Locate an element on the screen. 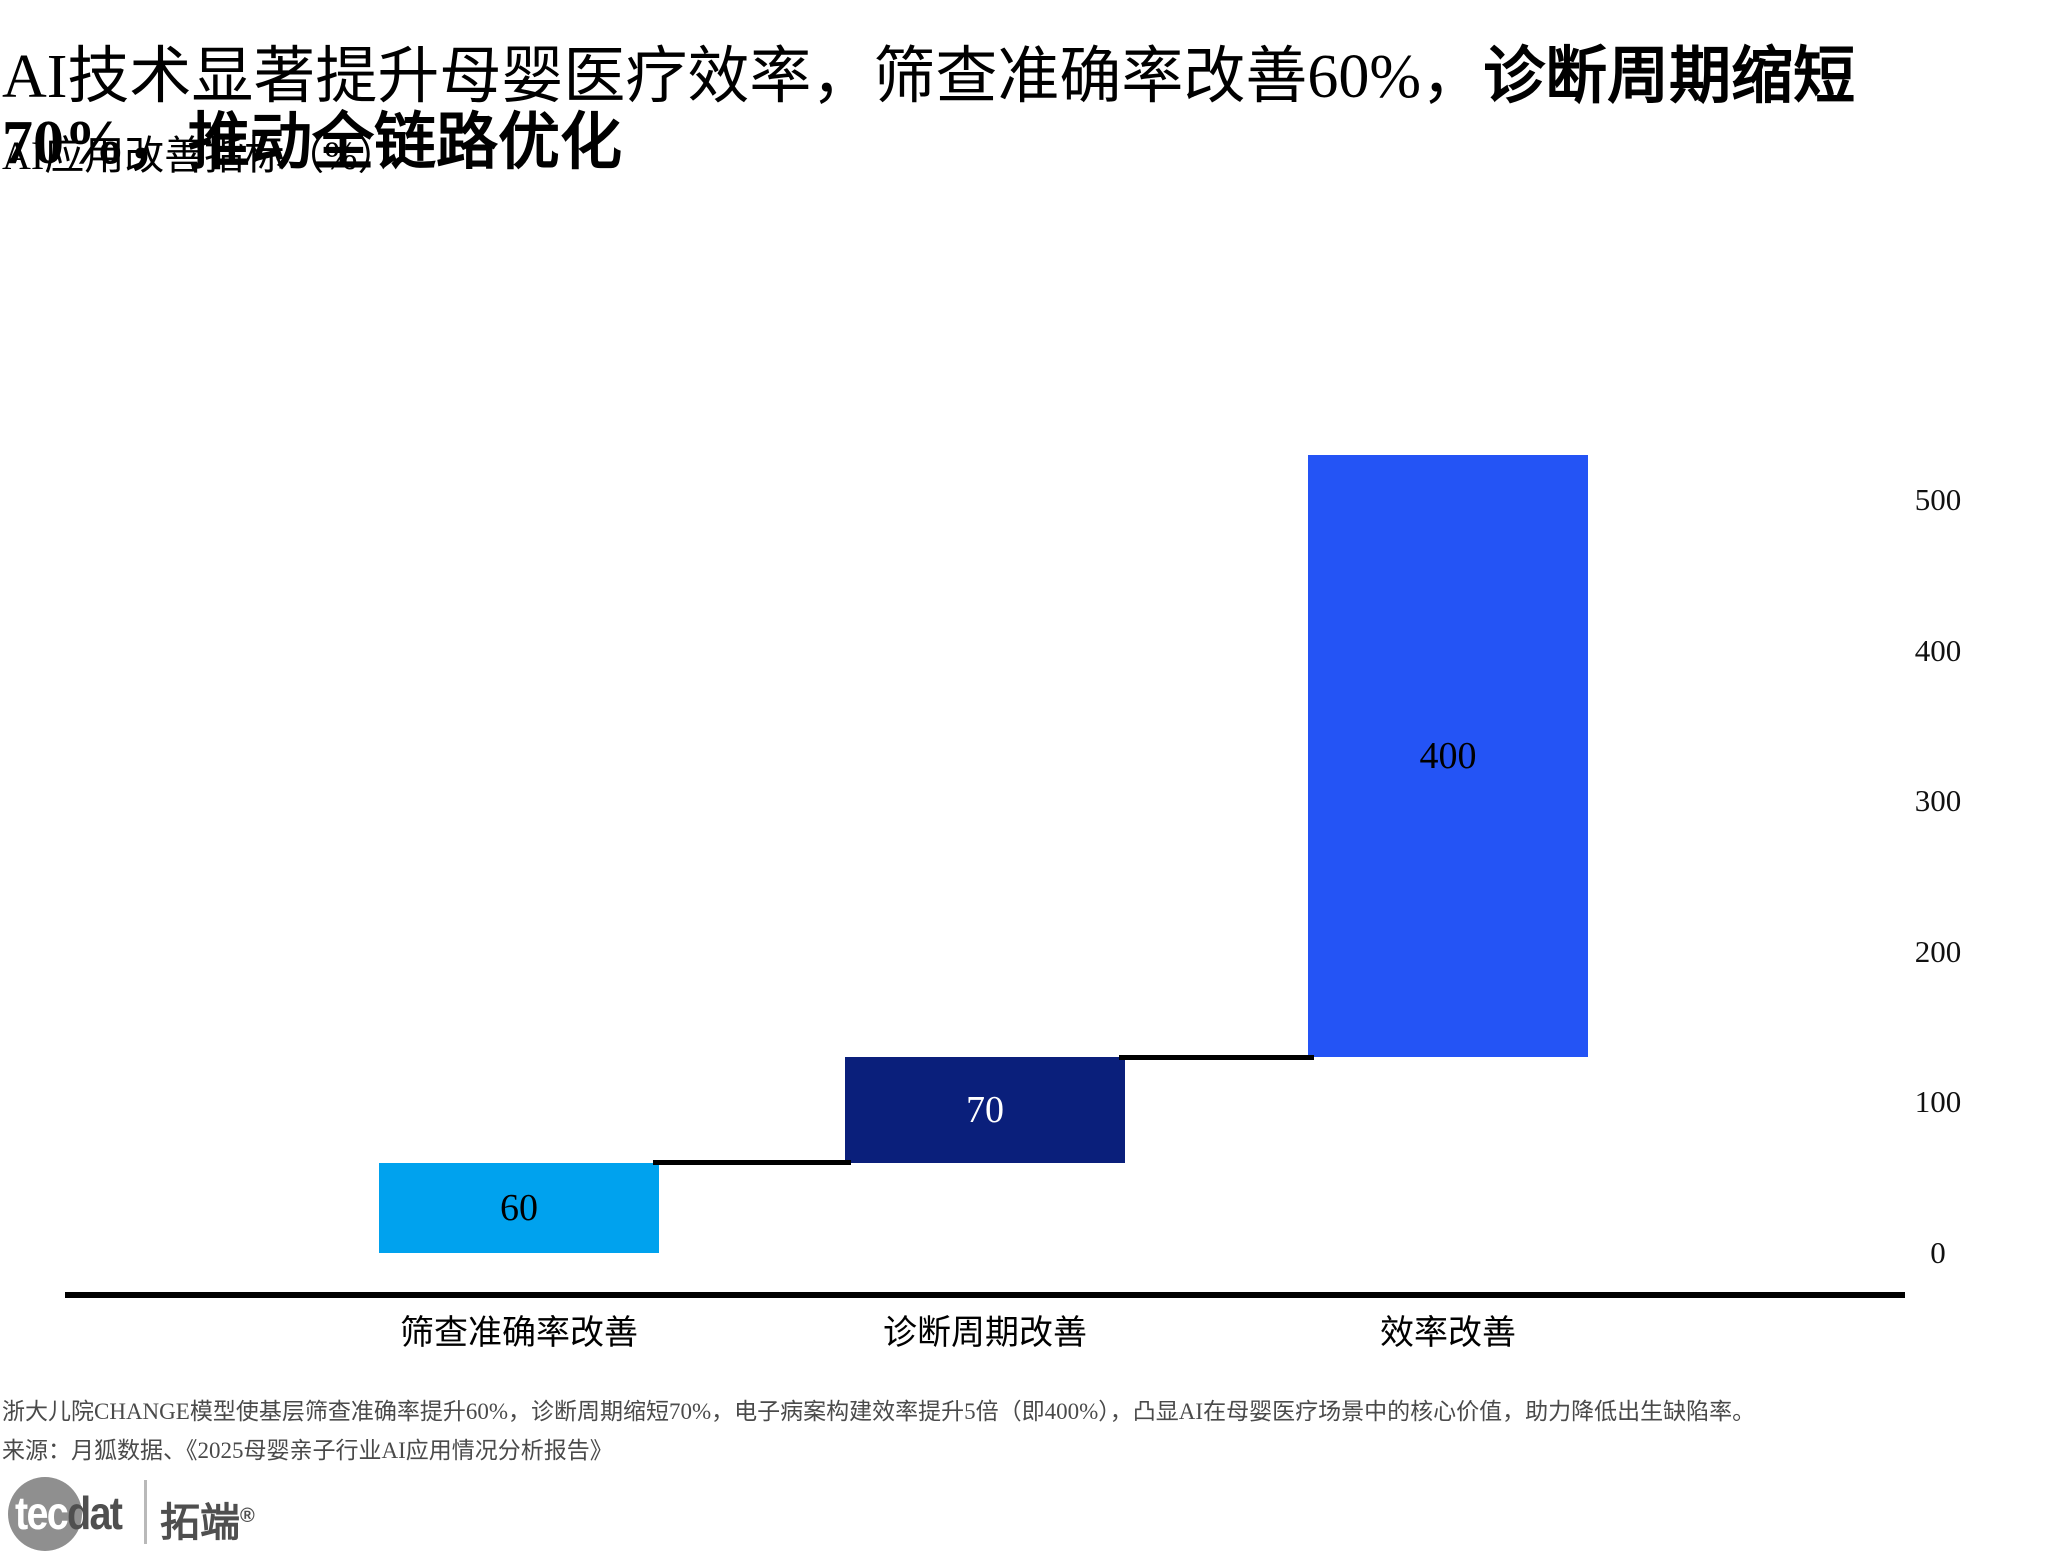 The height and width of the screenshot is (1564, 2054). category-label: 筛查准确率改善 is located at coordinates (519, 1333).